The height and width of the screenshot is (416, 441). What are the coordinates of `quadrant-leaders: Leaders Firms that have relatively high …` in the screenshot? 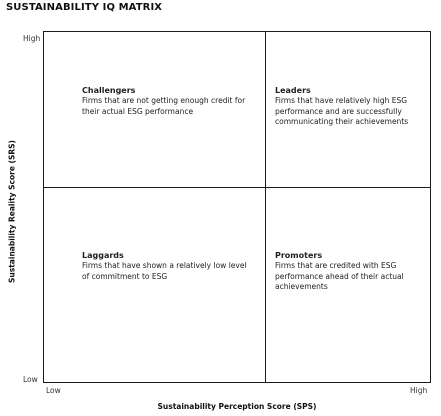 It's located at (350, 106).